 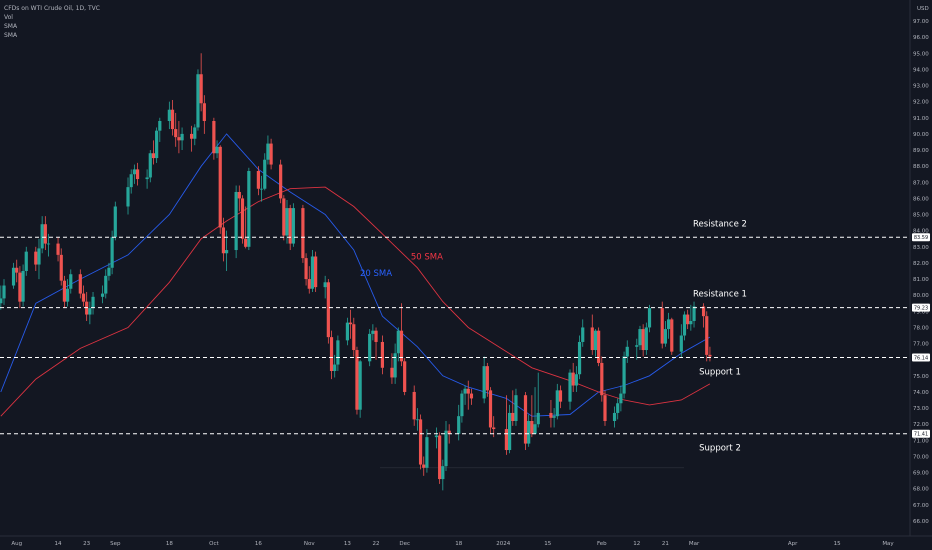 I want to click on indicator-sma-1: SMA, so click(x=11, y=26).